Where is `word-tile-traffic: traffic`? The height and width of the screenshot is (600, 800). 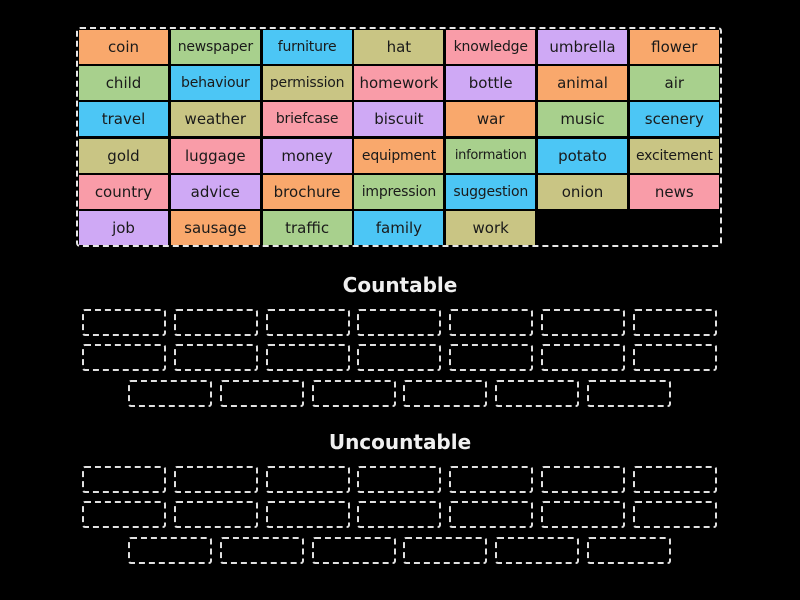
word-tile-traffic: traffic is located at coordinates (307, 228).